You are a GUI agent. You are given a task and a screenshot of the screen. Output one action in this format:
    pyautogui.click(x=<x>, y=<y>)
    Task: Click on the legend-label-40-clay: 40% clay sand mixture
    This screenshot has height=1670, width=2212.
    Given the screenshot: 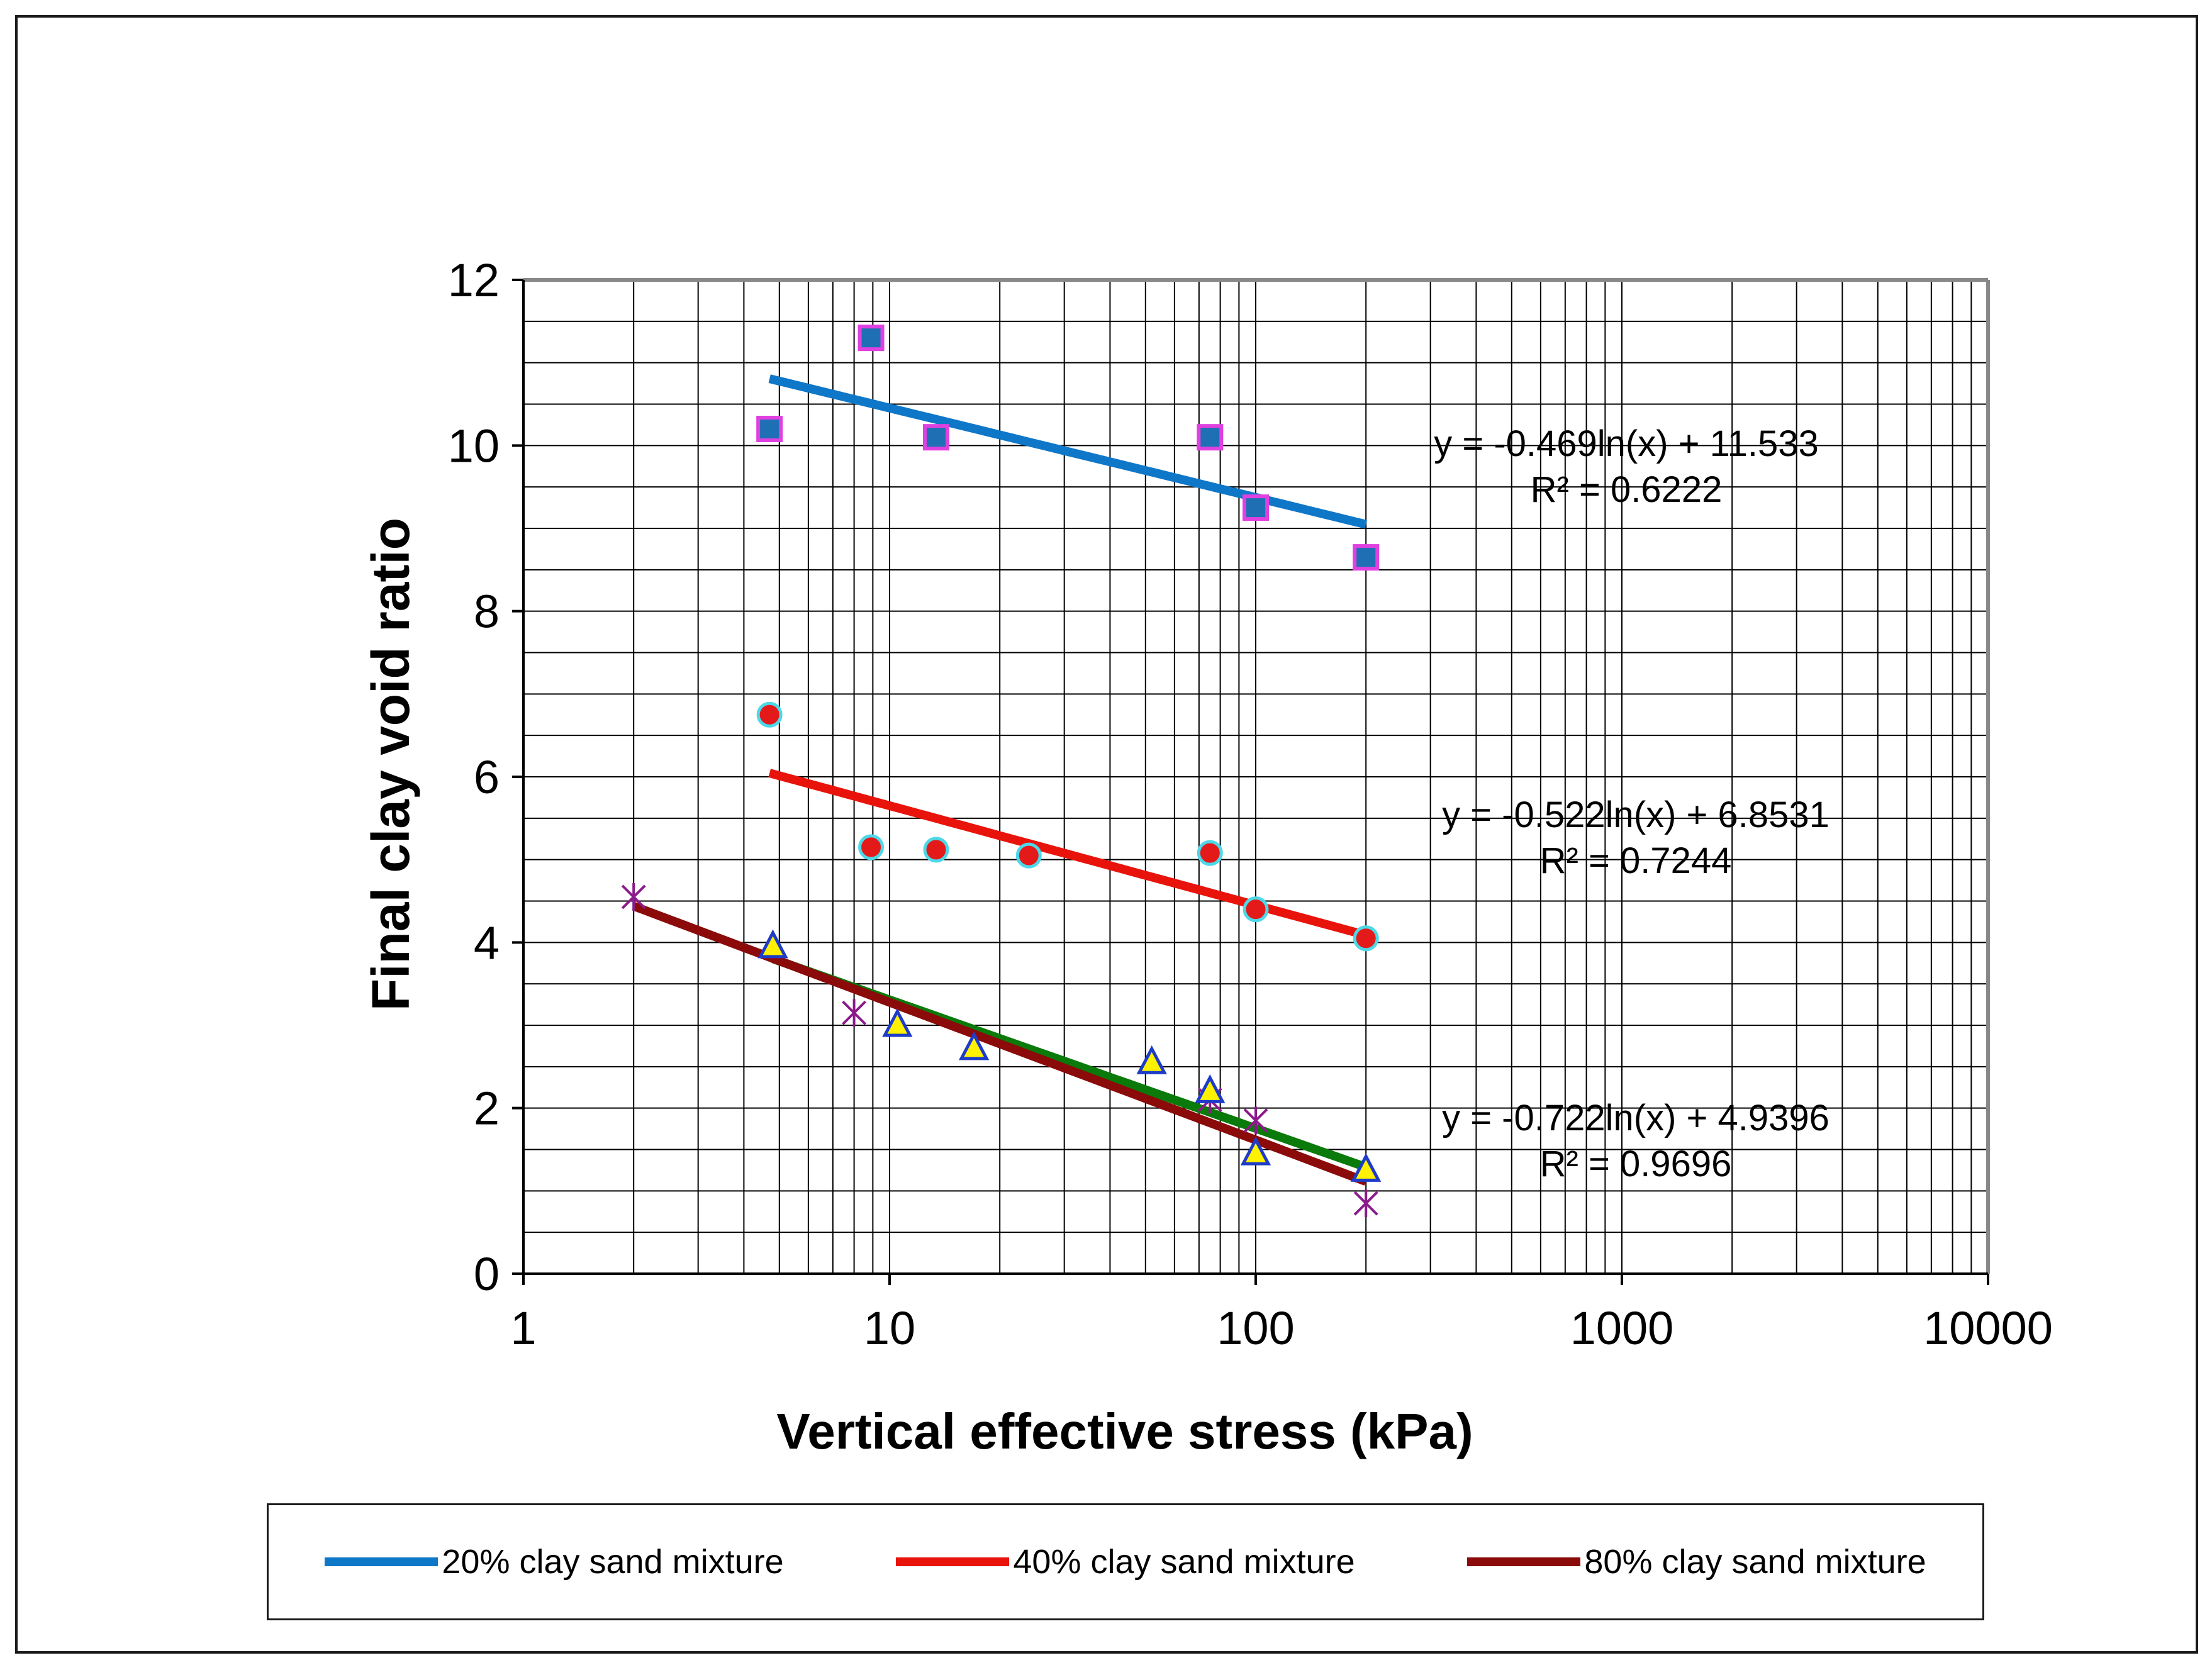 What is the action you would take?
    pyautogui.click(x=1184, y=1562)
    